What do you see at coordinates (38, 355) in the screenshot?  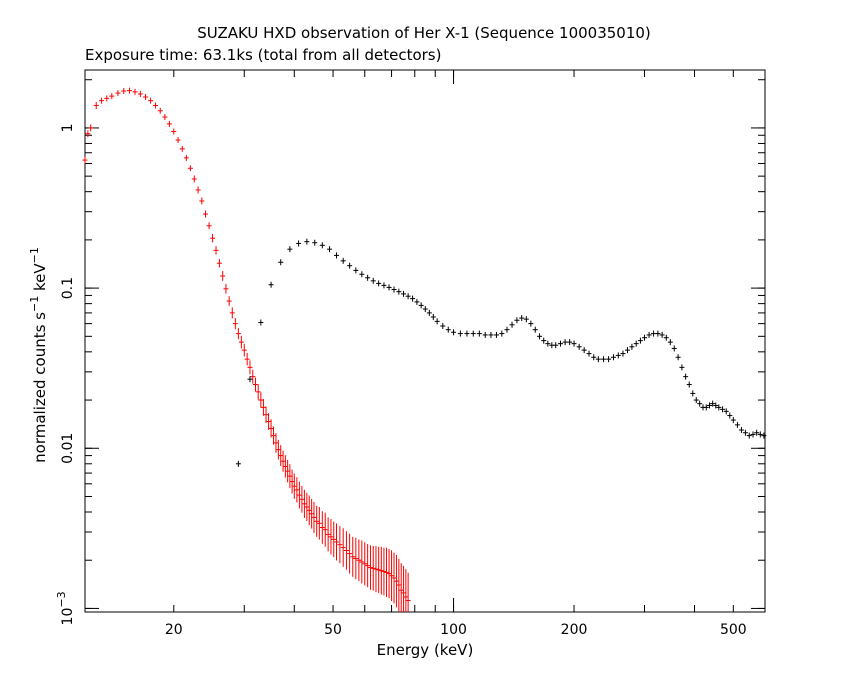 I see `y-axis-label: normalized counts s−1 keV−1` at bounding box center [38, 355].